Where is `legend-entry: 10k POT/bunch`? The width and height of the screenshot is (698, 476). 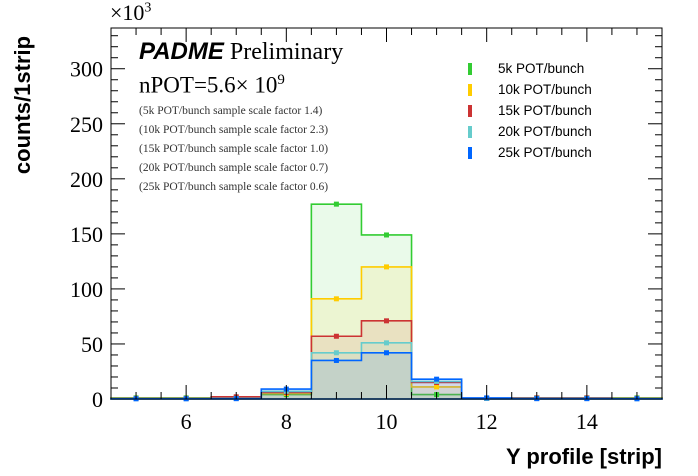 legend-entry: 10k POT/bunch is located at coordinates (529, 89).